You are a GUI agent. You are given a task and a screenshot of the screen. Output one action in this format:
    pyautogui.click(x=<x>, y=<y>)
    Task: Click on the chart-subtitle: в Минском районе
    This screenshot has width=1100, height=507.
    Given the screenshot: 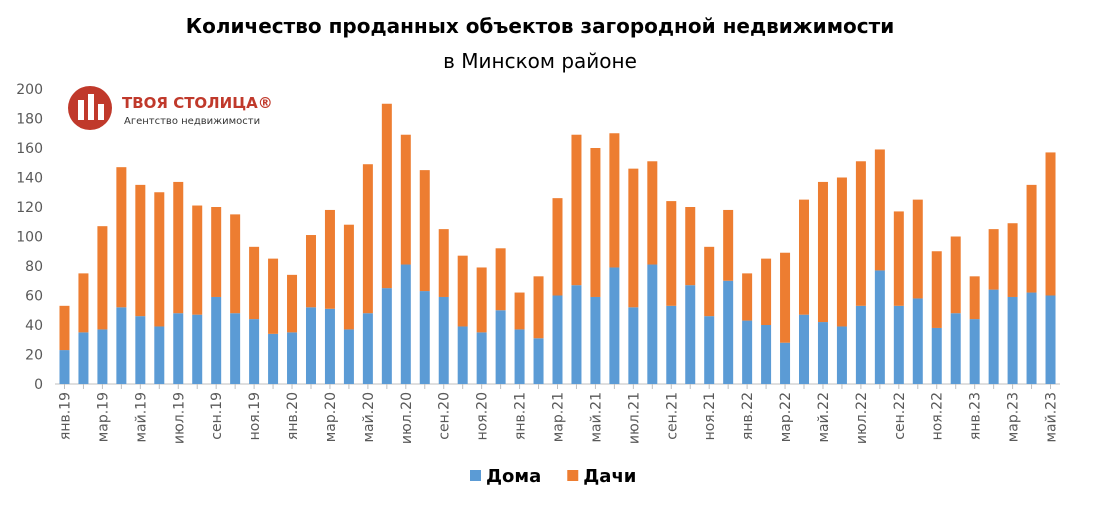 What is the action you would take?
    pyautogui.click(x=540, y=61)
    